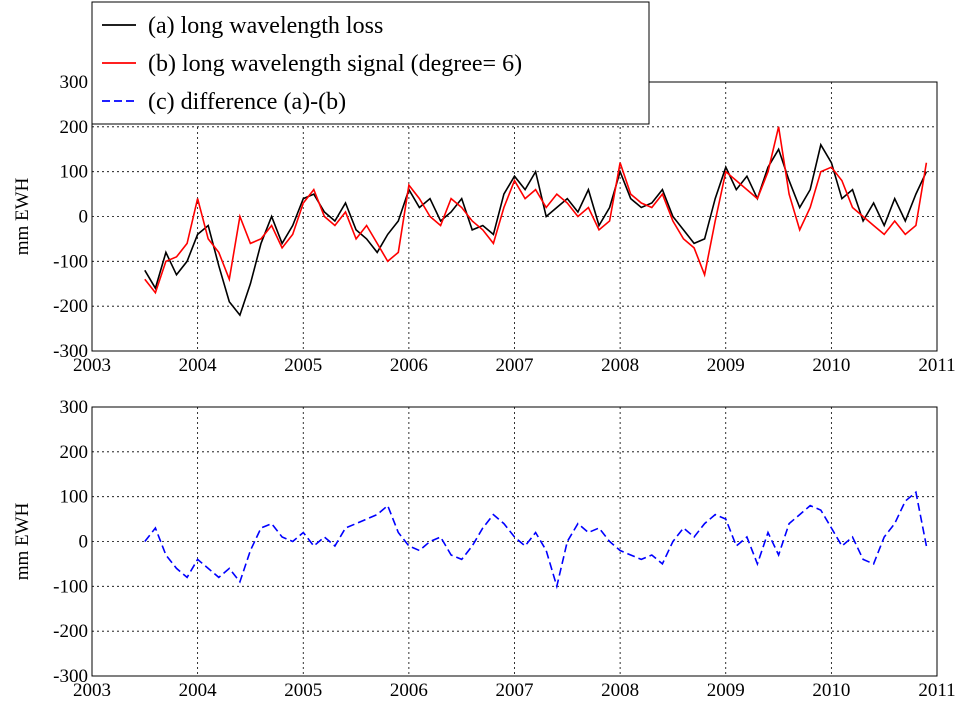  Describe the element at coordinates (247, 102) in the screenshot. I see `legend-label: (c) difference (a)-(b)` at that location.